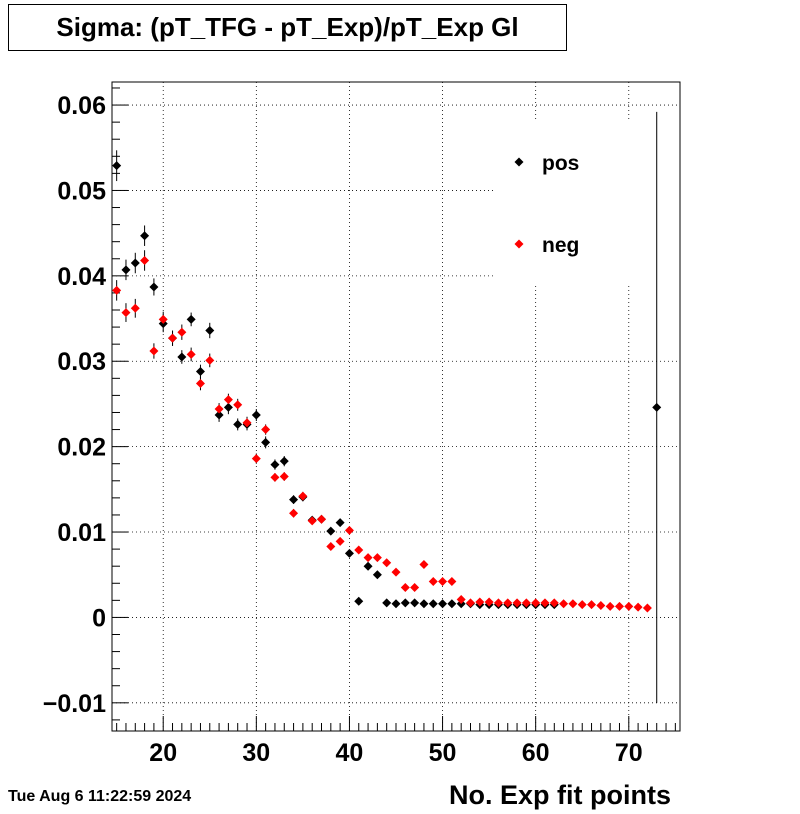 This screenshot has width=800, height=814. Describe the element at coordinates (519, 162) in the screenshot. I see `legend-marker-pos` at that location.